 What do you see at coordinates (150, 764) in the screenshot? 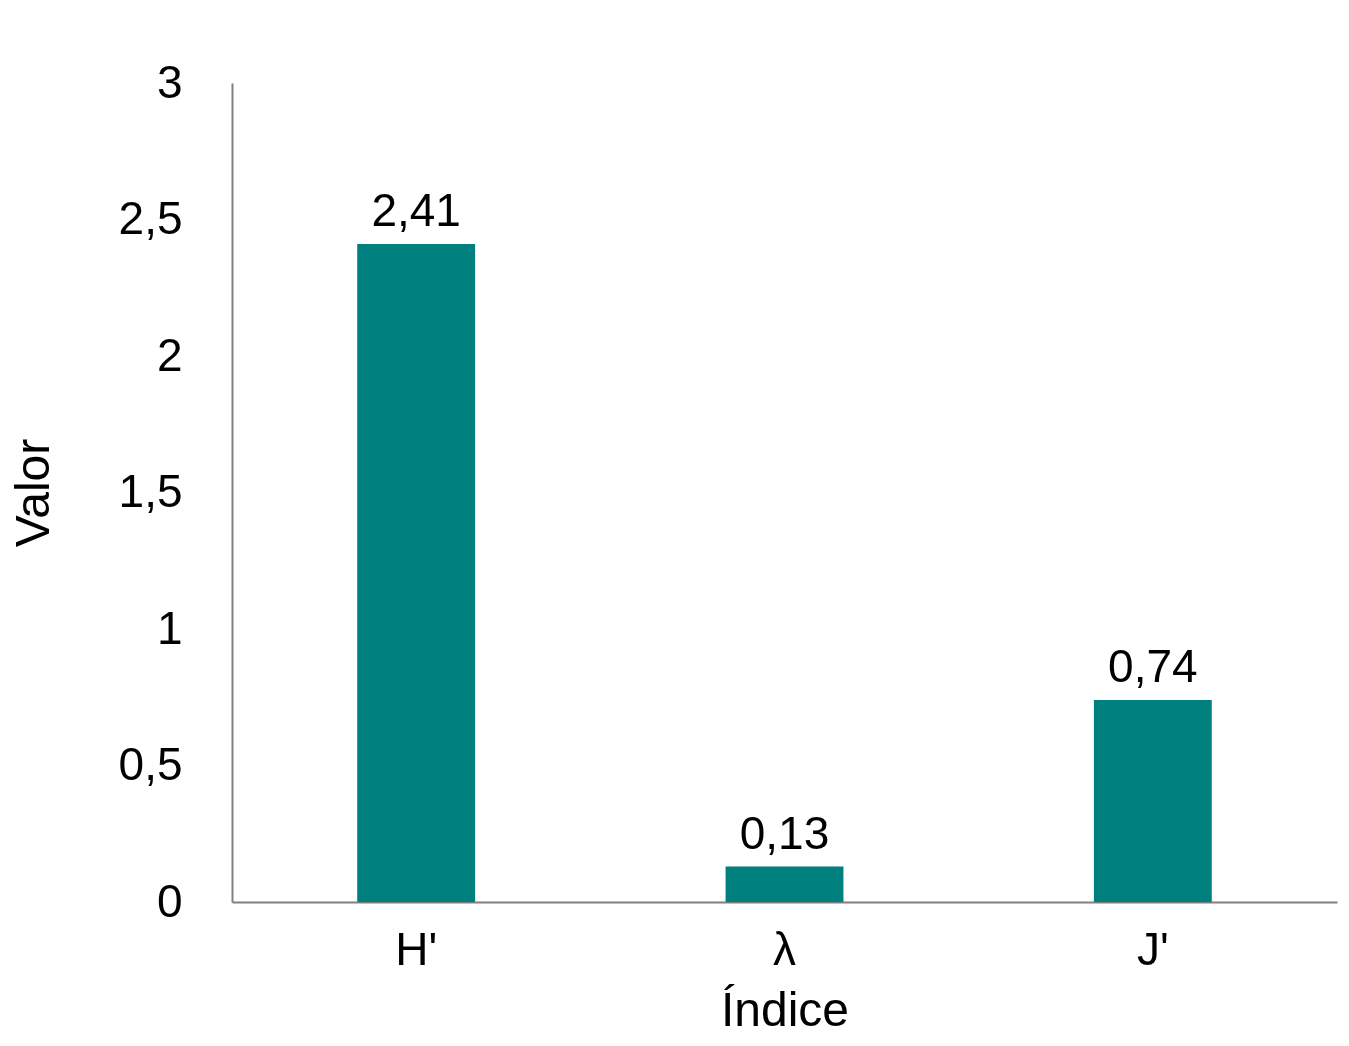
I see `y-tick-label: 0,5` at bounding box center [150, 764].